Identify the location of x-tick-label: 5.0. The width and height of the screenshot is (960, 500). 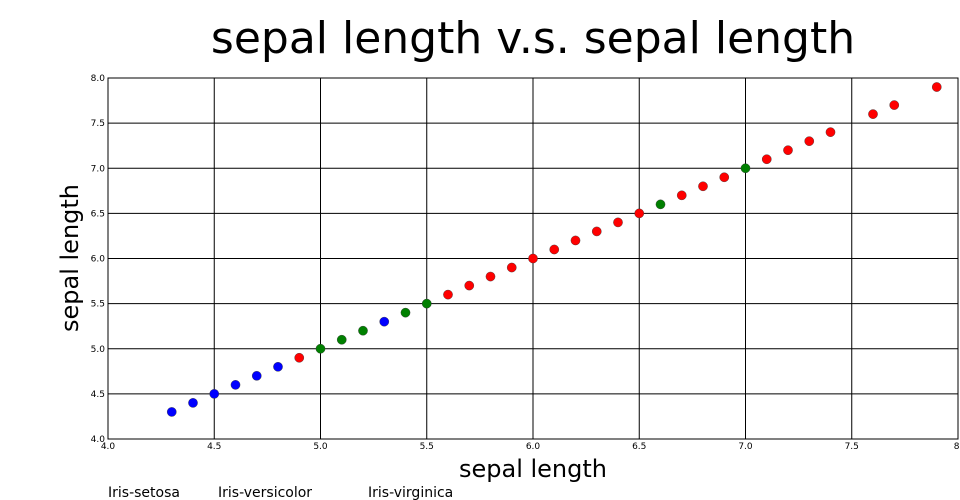
(320, 447).